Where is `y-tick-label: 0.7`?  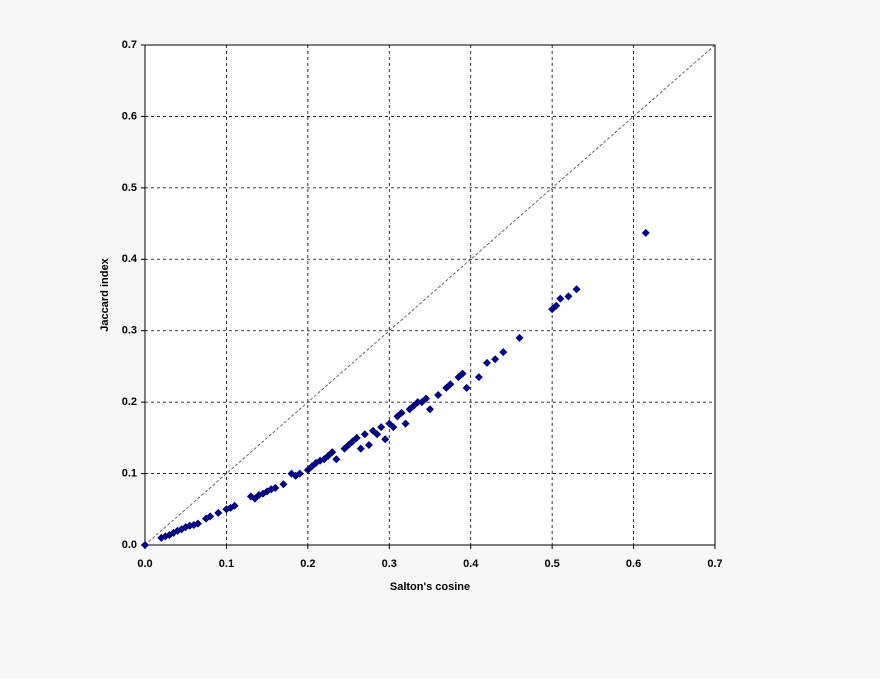
y-tick-label: 0.7 is located at coordinates (129, 45).